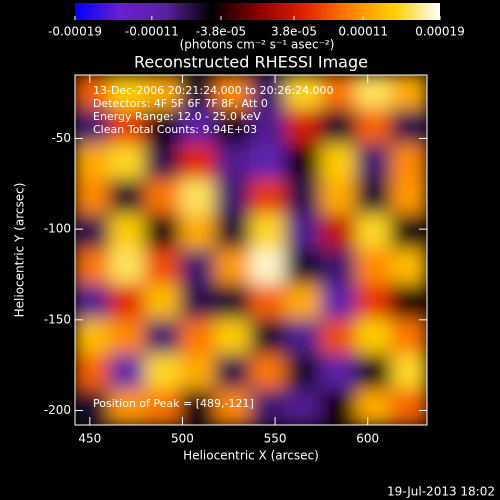 The image size is (500, 500). I want to click on annotation: Energy Range: 12.0 - 25.0 keV, so click(177, 116).